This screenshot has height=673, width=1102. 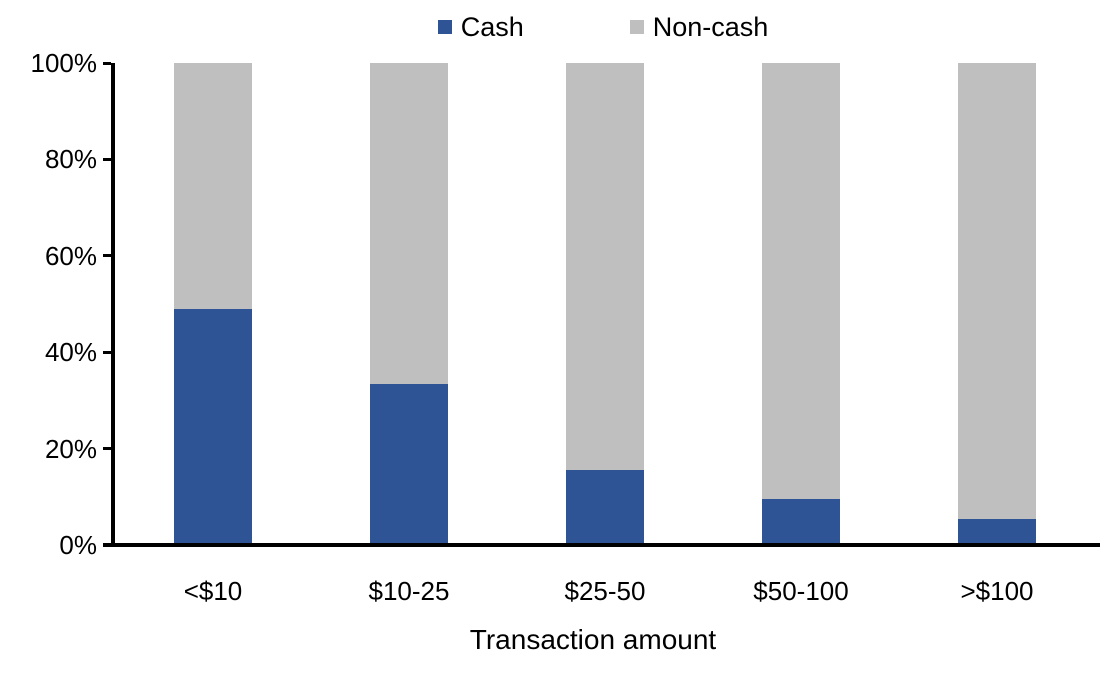 What do you see at coordinates (49, 336) in the screenshot?
I see `y-axis-labels: 100% 80% 60% 40% 20% 0%` at bounding box center [49, 336].